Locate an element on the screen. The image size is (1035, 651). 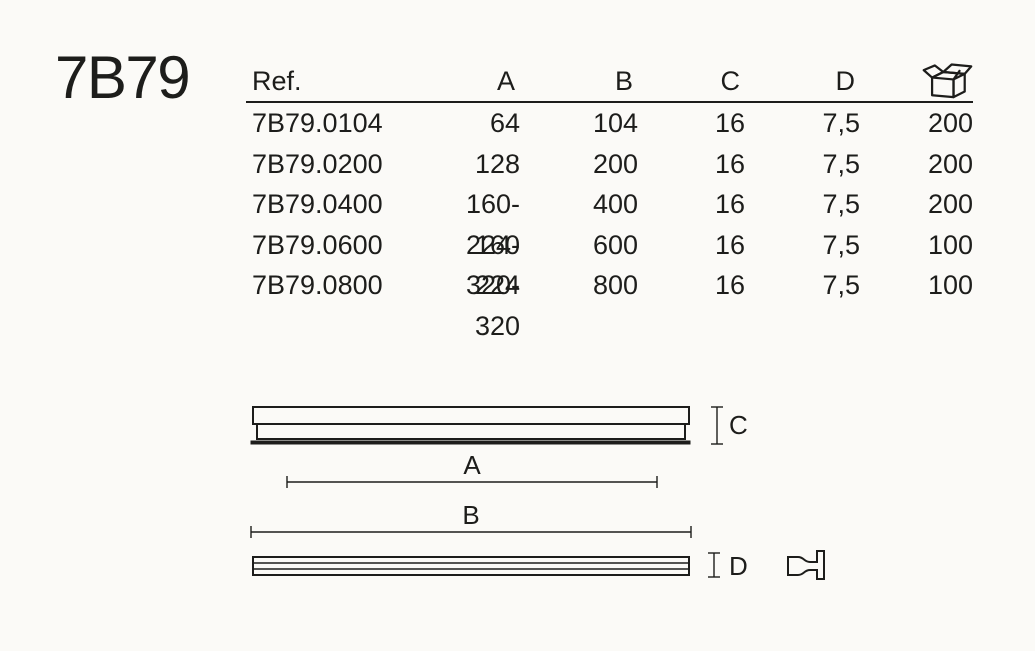
open-box-icon is located at coordinates (947, 81).